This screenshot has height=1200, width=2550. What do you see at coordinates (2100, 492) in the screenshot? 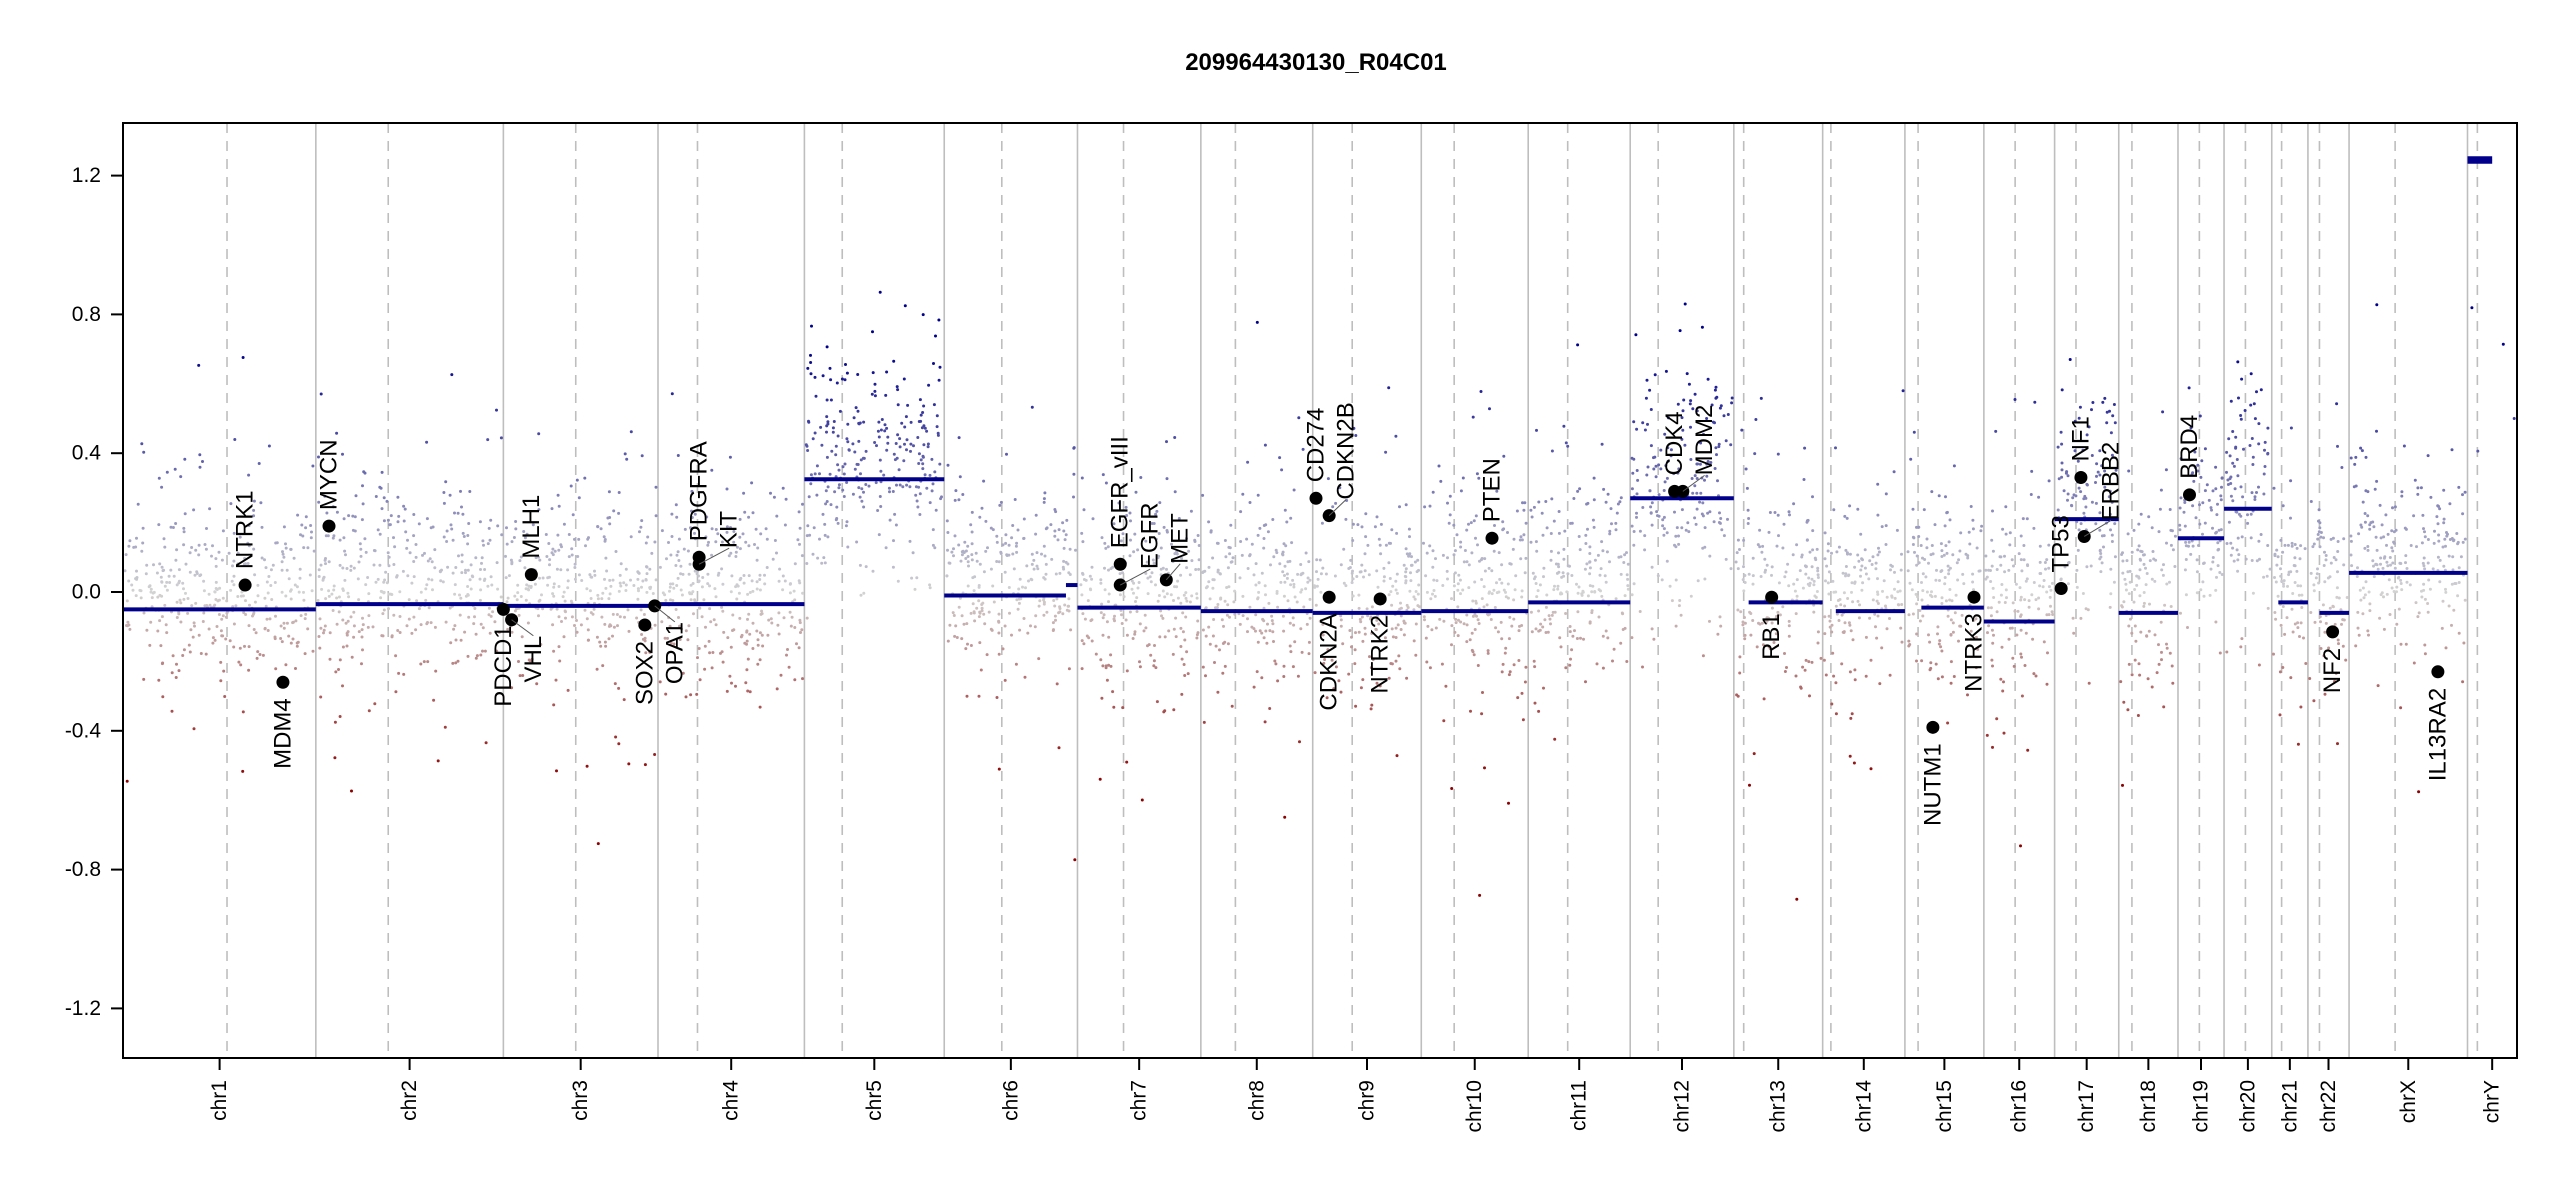
I see `gene-erbb2: ERBB2` at bounding box center [2100, 492].